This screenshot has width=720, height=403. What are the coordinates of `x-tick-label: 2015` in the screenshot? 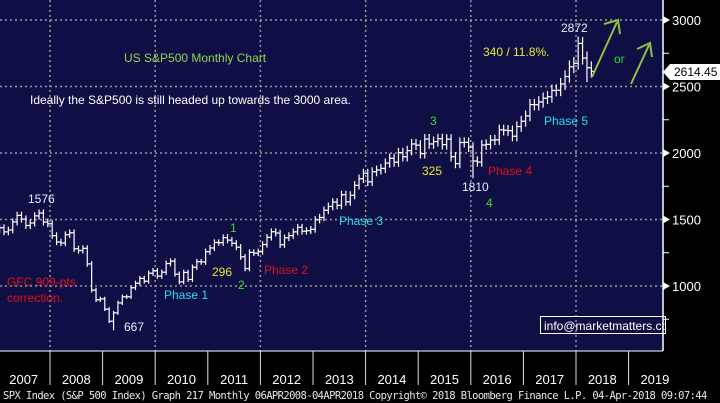 It's located at (444, 379).